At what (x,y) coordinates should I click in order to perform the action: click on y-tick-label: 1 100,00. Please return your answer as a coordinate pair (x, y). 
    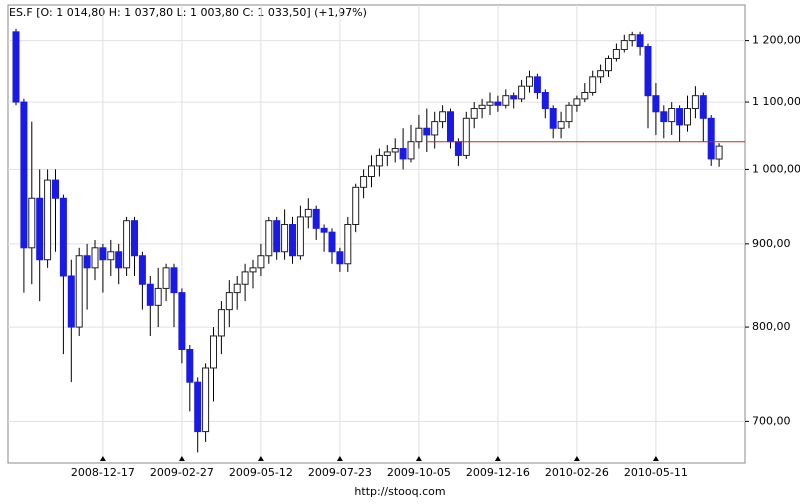
    Looking at the image, I should click on (776, 101).